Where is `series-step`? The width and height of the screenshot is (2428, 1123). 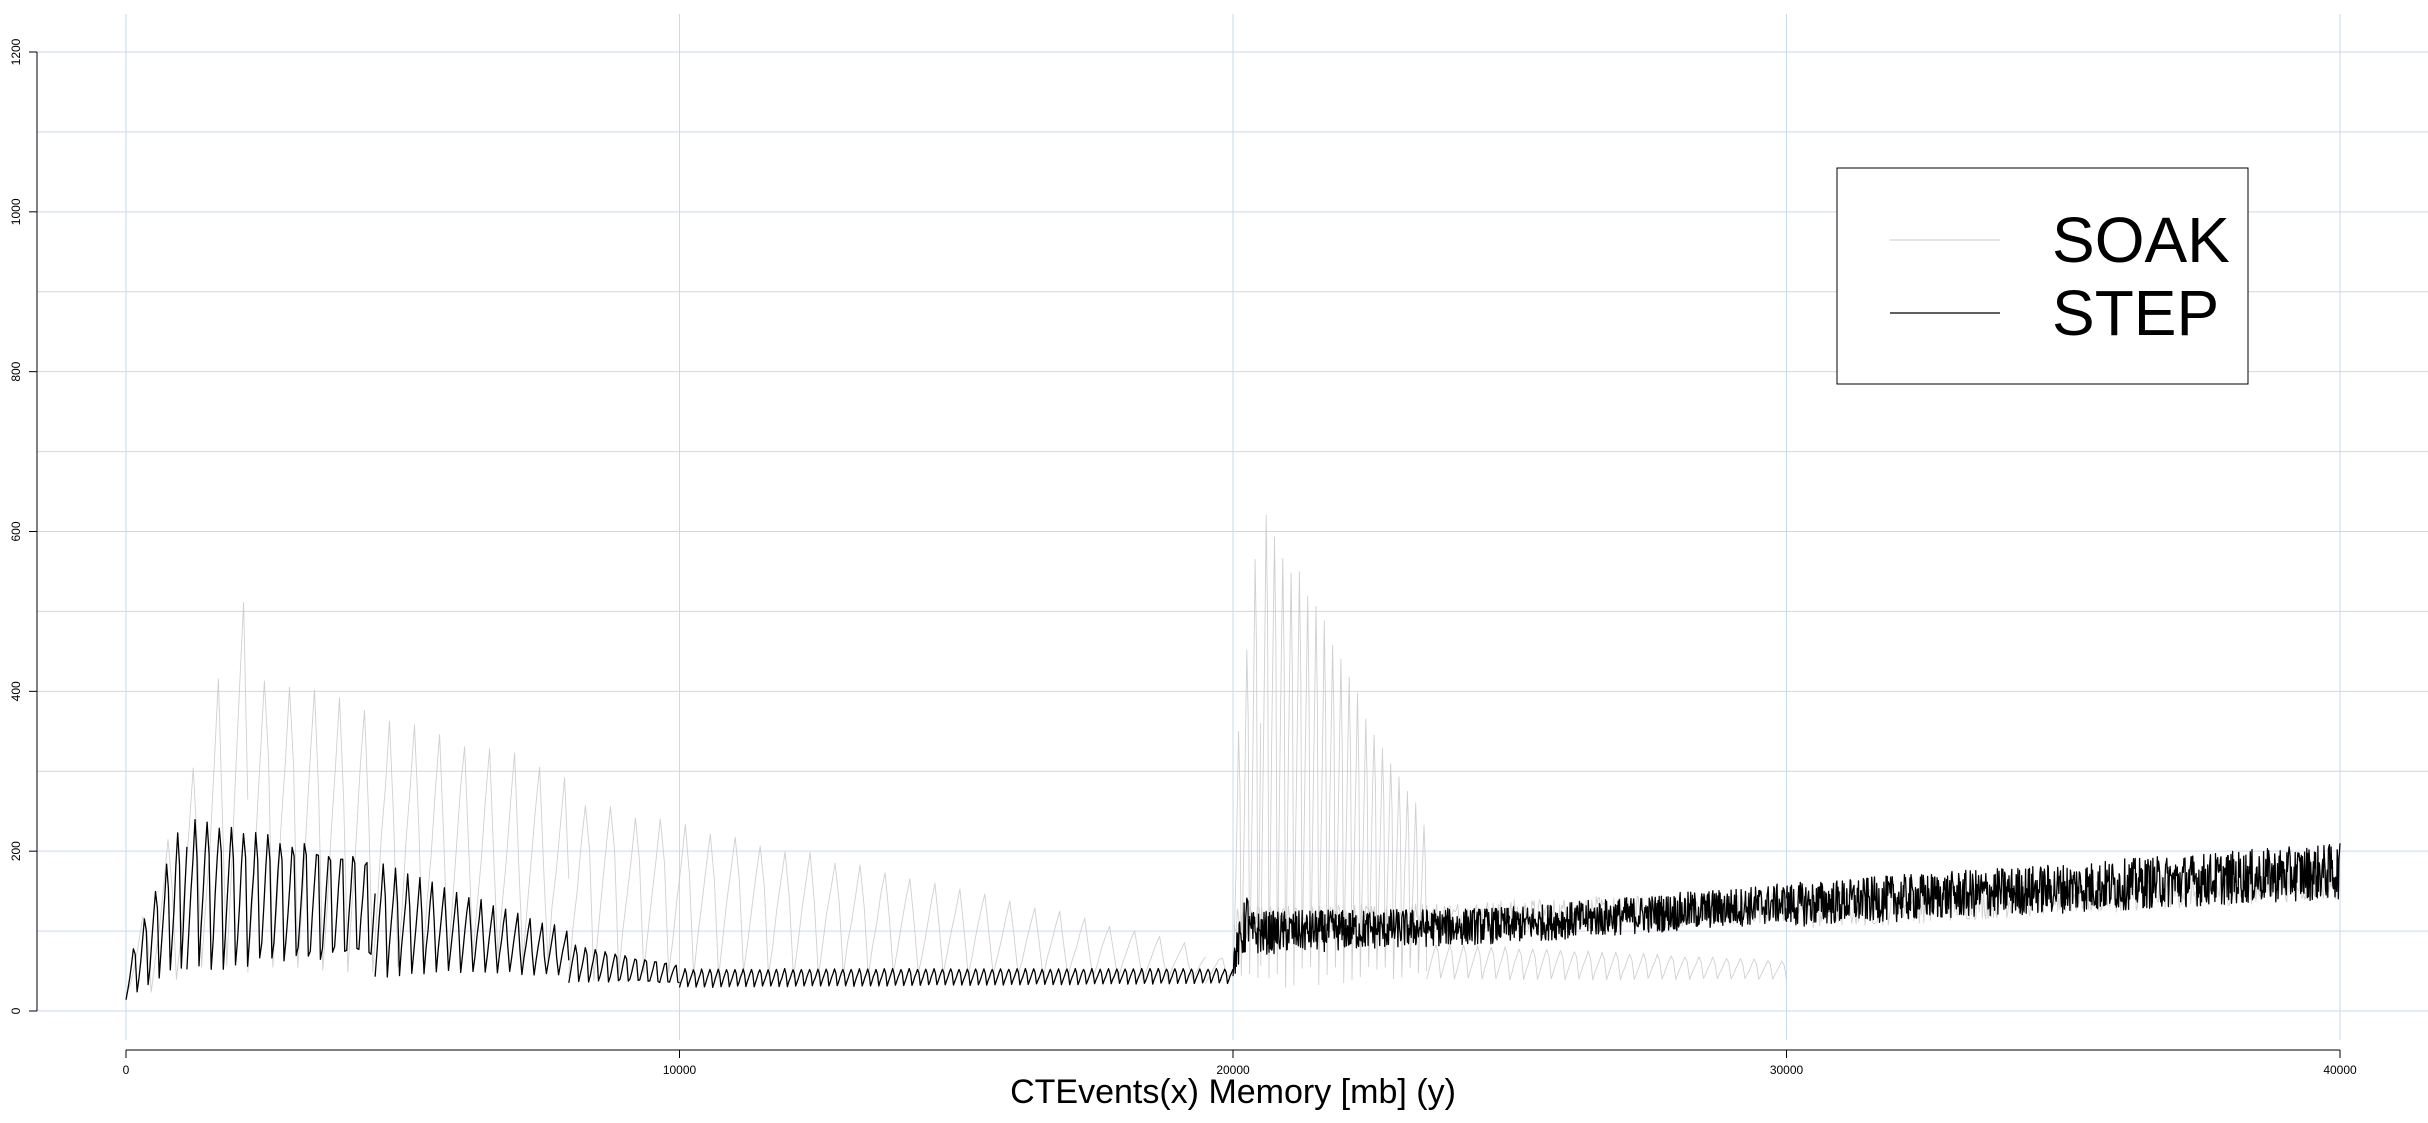 series-step is located at coordinates (1233, 909).